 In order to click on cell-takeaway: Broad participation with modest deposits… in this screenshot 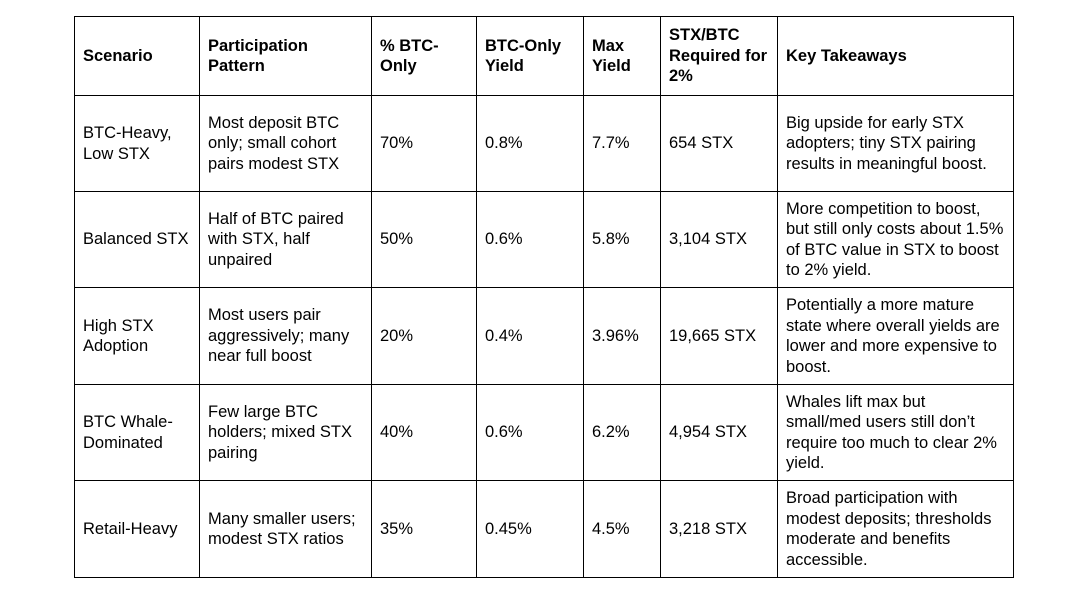, I will do `click(895, 529)`.